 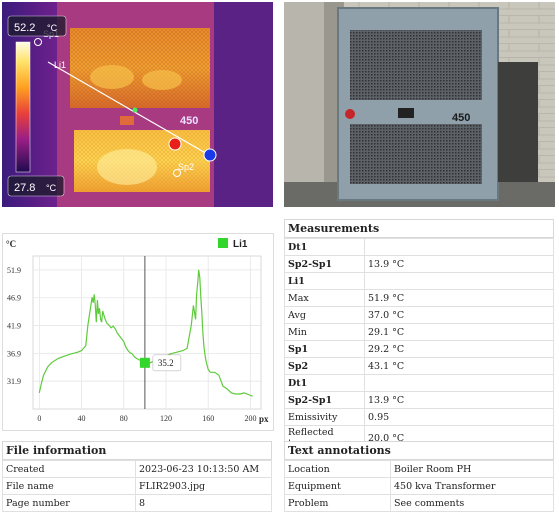 What do you see at coordinates (128, 108) in the screenshot?
I see `li1-line` at bounding box center [128, 108].